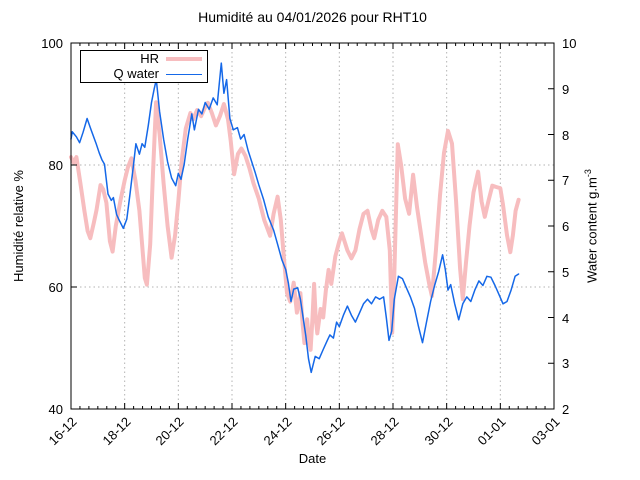  Describe the element at coordinates (184, 59) in the screenshot. I see `hr-line-sample` at that location.